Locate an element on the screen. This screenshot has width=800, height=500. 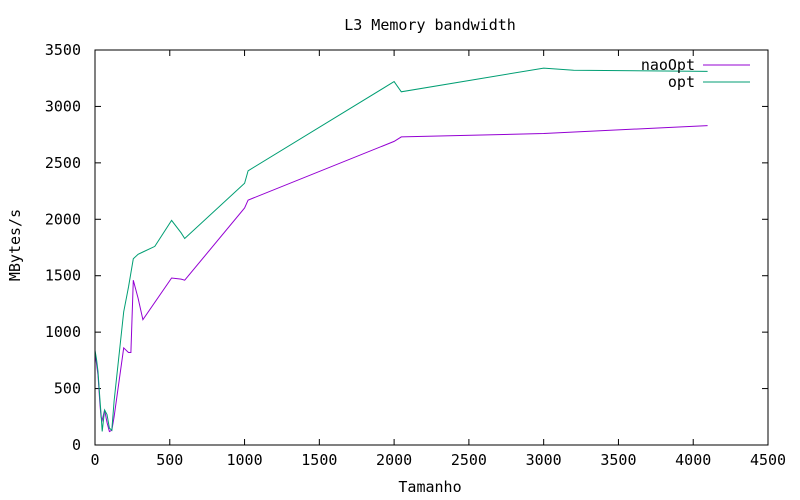
legend-label-naoOpt: naoOpt is located at coordinates (668, 65).